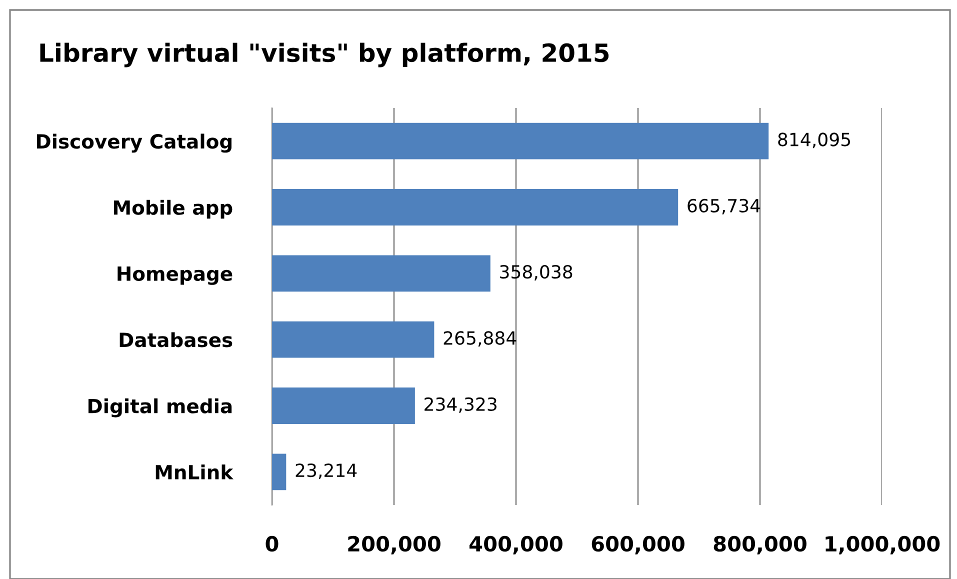 The width and height of the screenshot is (957, 579). I want to click on data-label: 234,323, so click(460, 405).